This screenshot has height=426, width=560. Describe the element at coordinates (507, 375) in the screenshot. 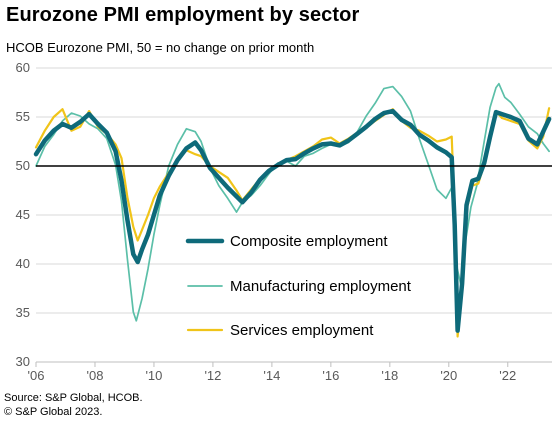

I see `x-tick-label-2022: '22` at that location.